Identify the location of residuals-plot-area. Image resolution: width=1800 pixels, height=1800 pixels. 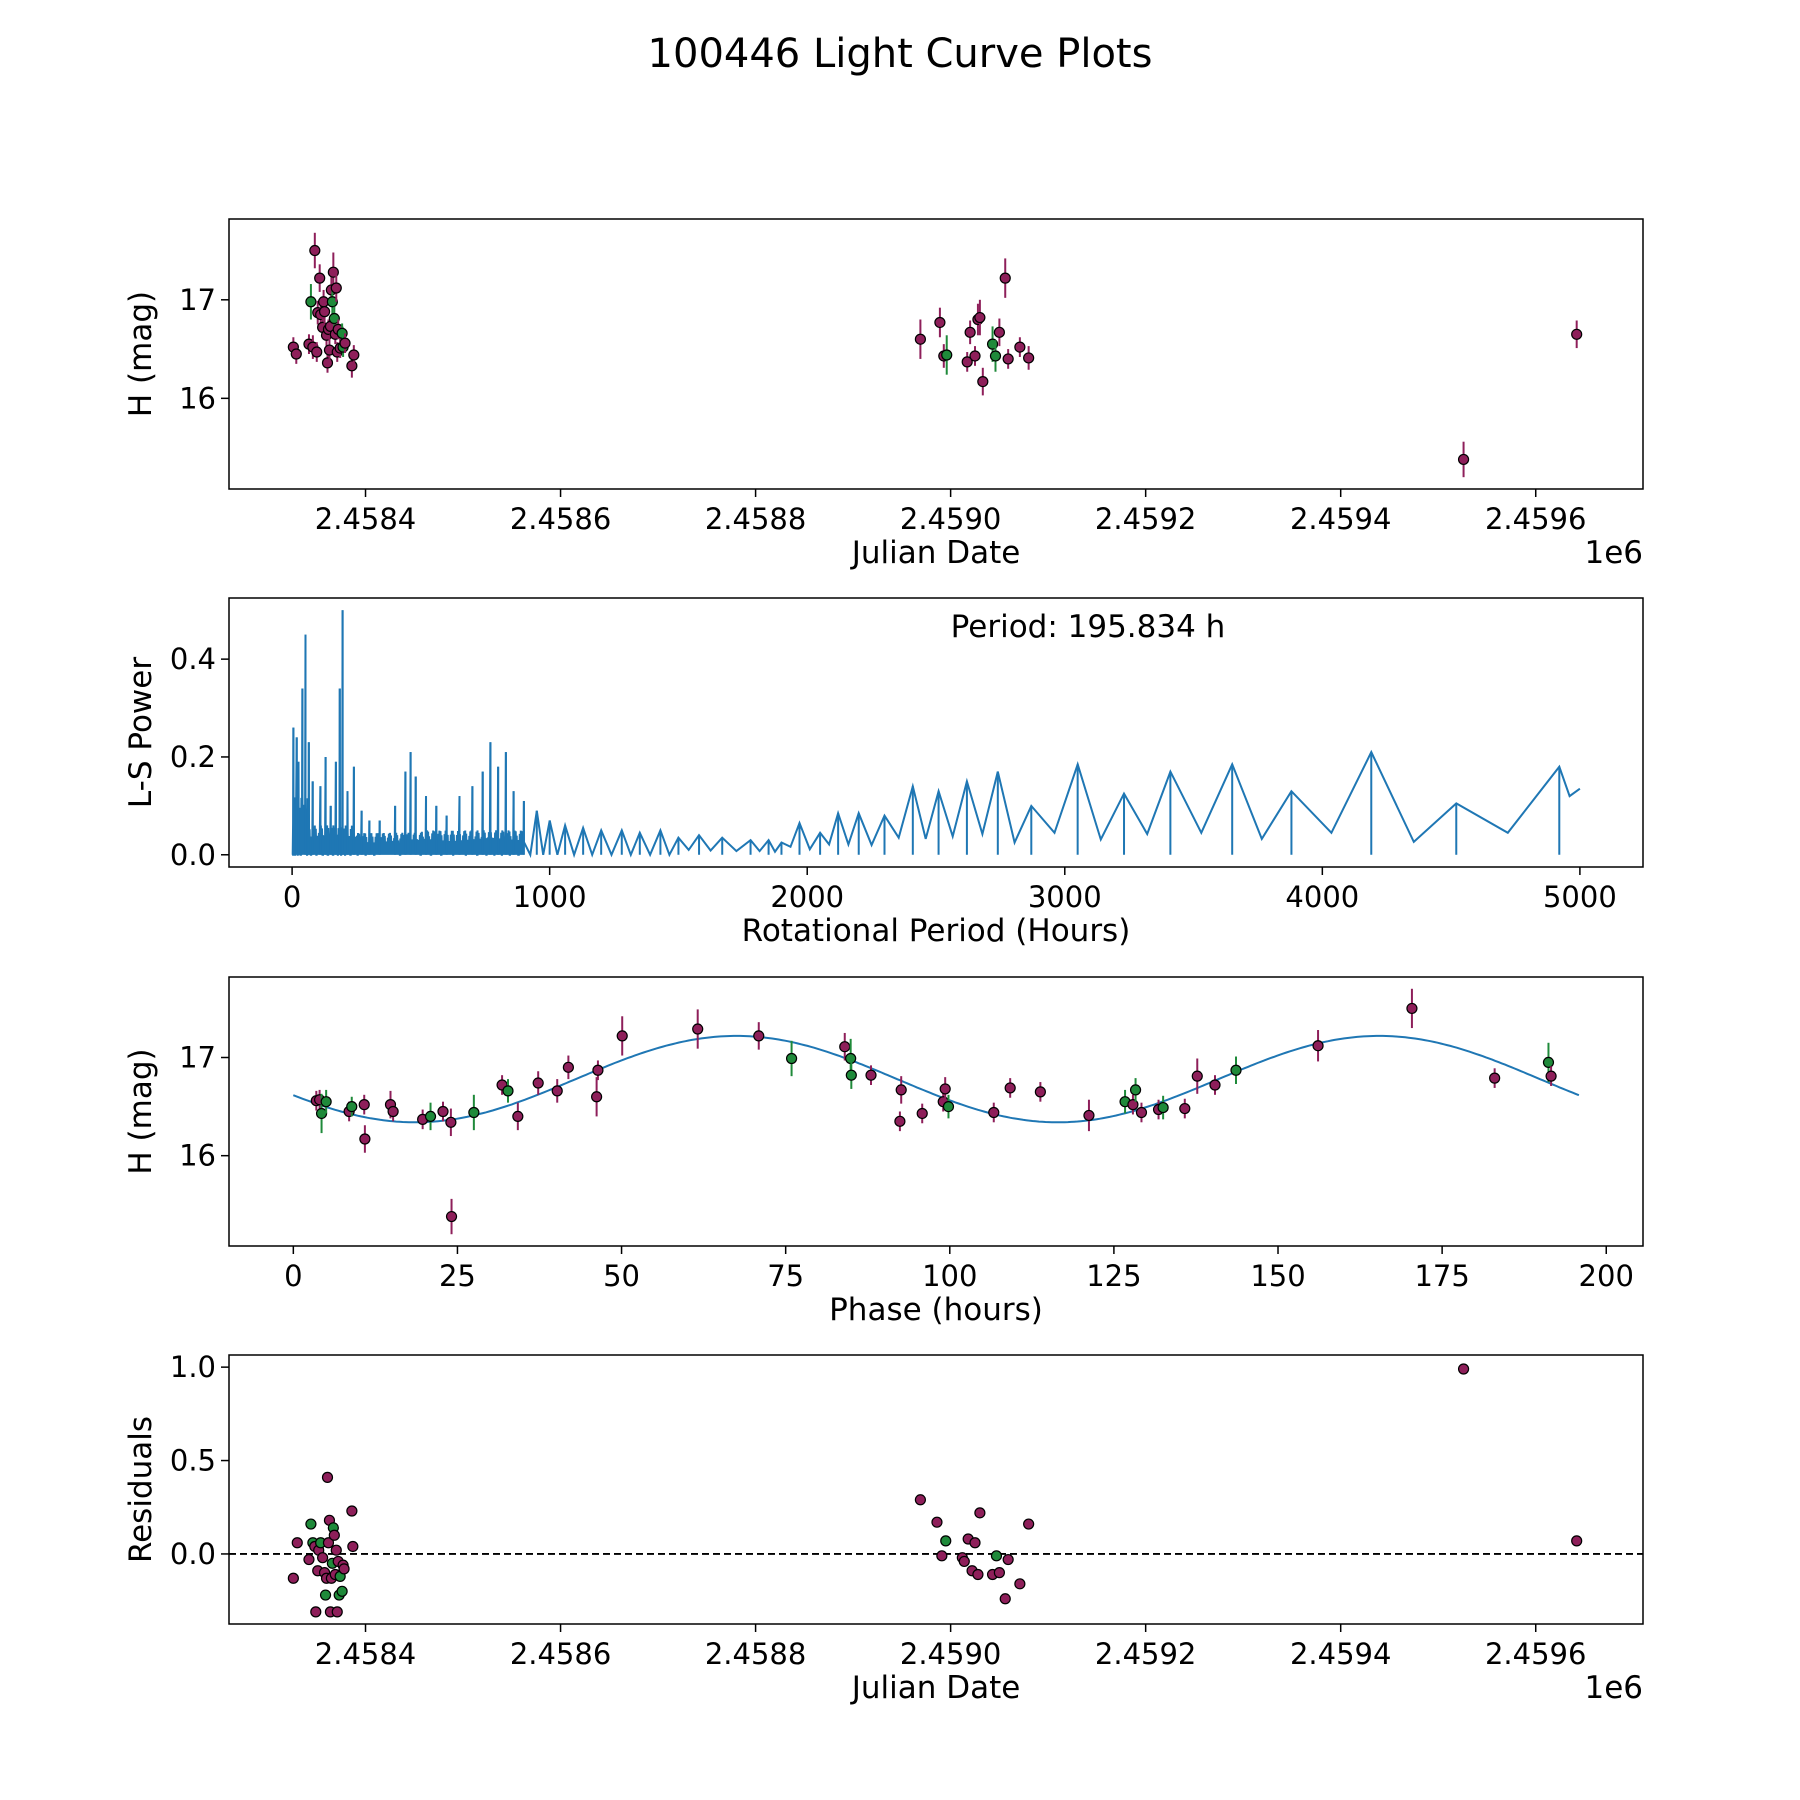
(936, 1490).